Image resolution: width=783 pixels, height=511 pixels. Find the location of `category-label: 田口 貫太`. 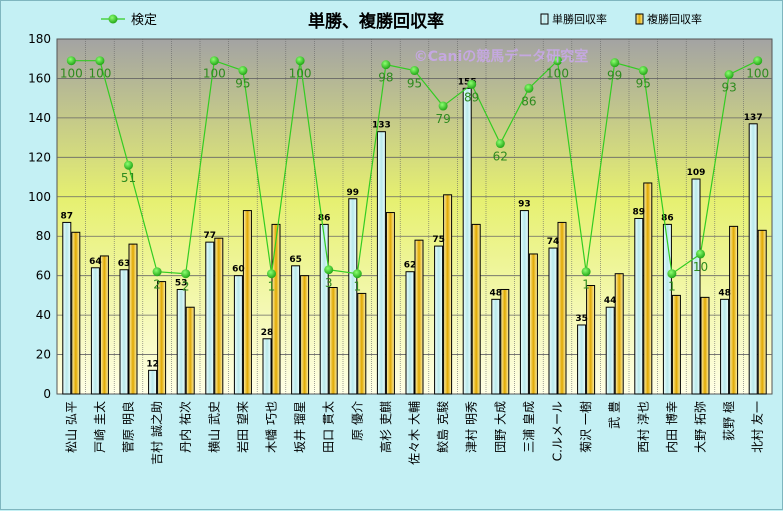

category-label: 田口 貫太 is located at coordinates (328, 427).